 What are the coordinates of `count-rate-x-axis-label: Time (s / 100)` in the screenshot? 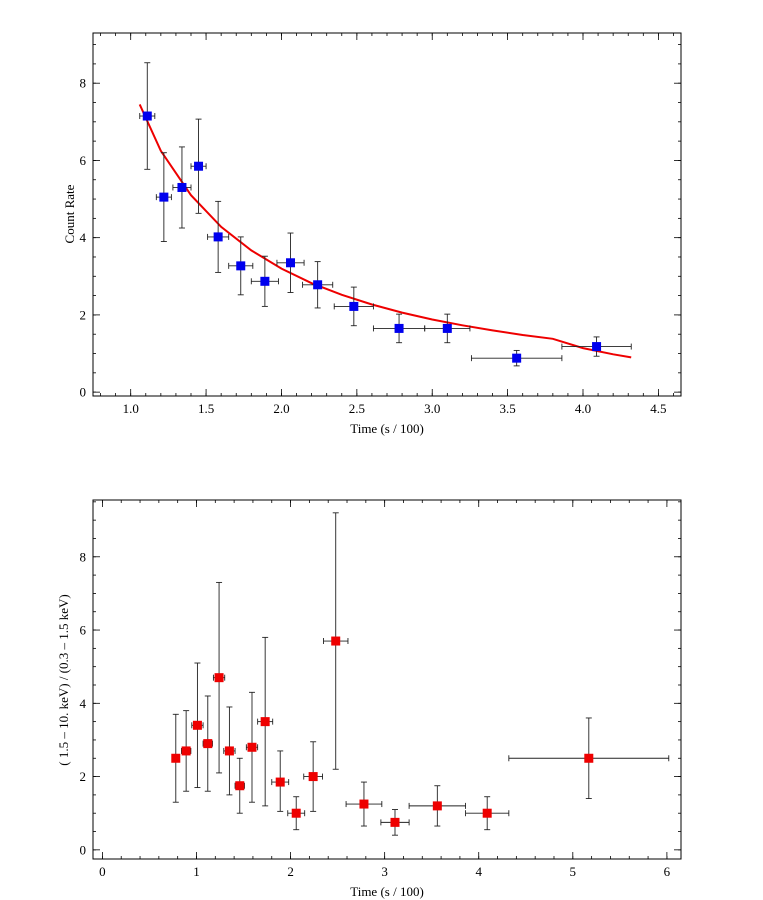 It's located at (387, 428).